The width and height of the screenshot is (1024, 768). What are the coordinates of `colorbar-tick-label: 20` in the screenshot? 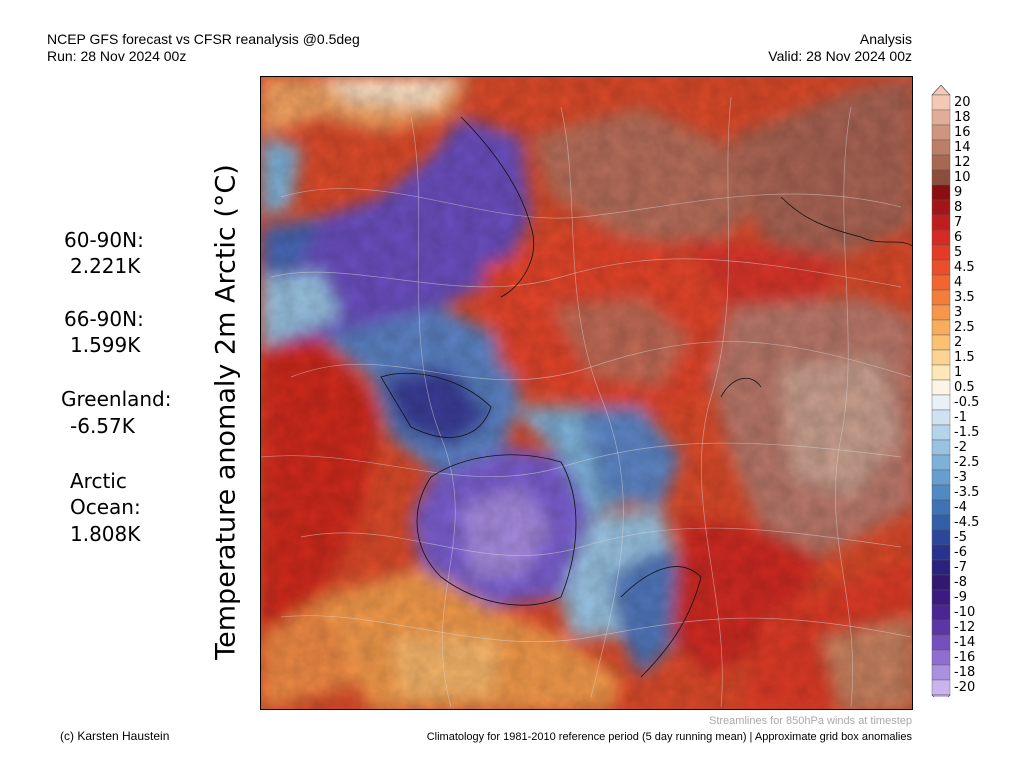 It's located at (962, 102).